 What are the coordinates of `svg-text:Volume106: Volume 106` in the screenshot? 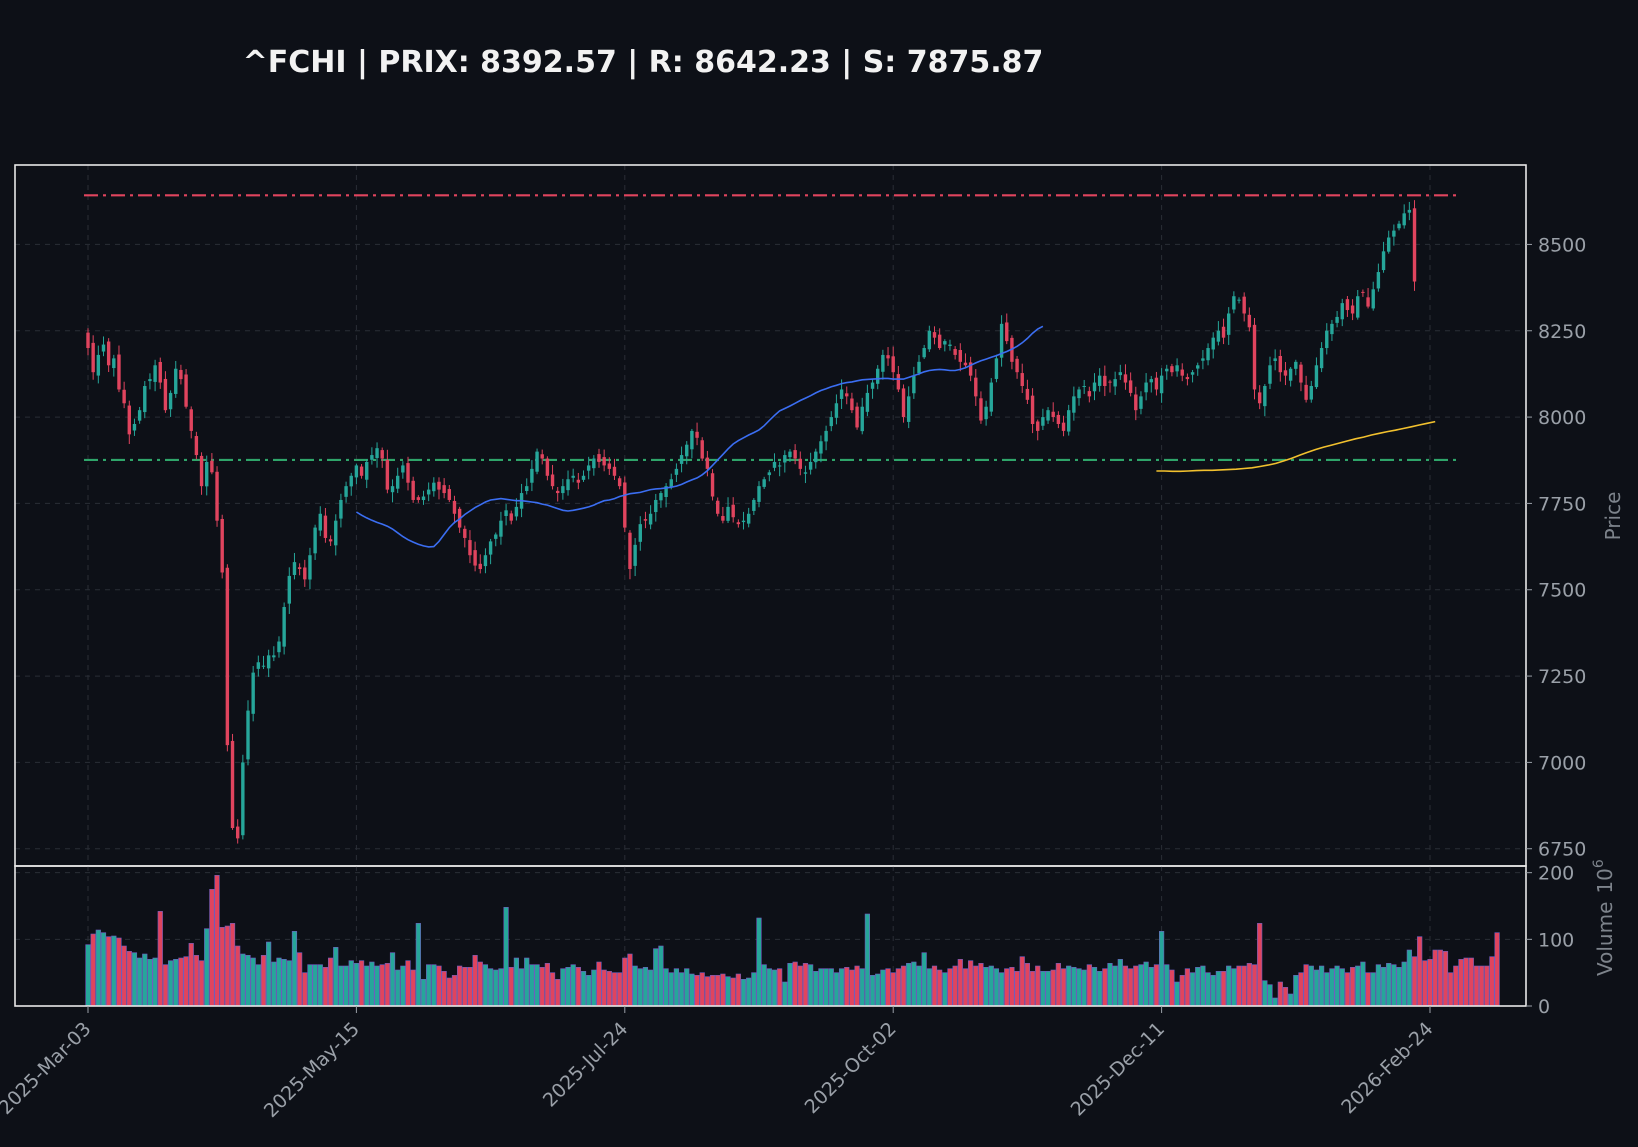 It's located at (1604, 917).